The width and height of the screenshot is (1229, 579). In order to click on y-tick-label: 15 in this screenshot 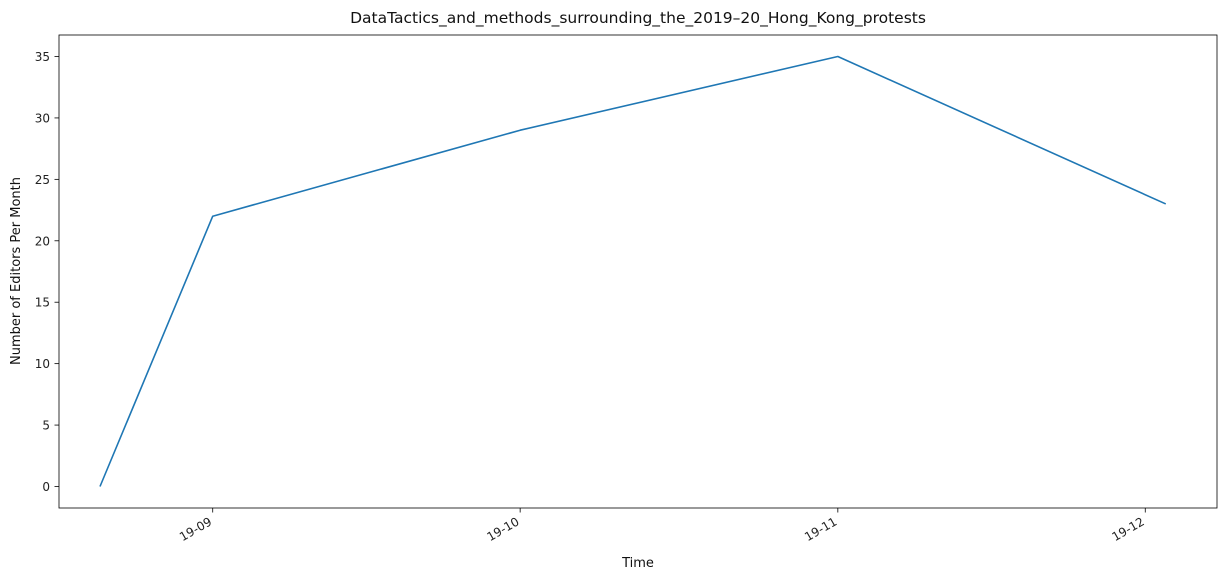, I will do `click(42, 303)`.